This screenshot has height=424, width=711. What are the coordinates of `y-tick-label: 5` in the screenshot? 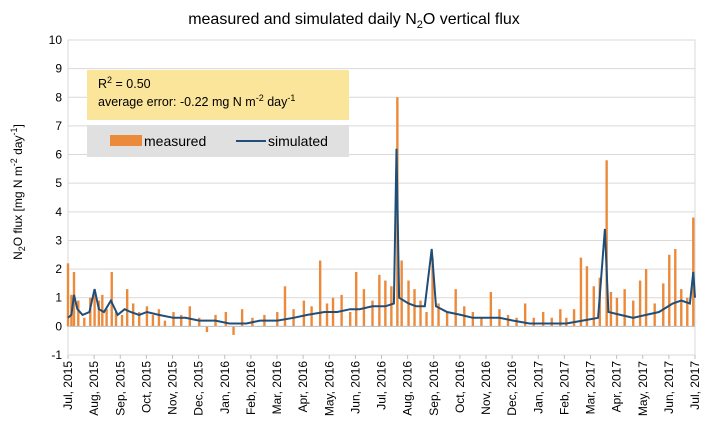 It's located at (58, 183).